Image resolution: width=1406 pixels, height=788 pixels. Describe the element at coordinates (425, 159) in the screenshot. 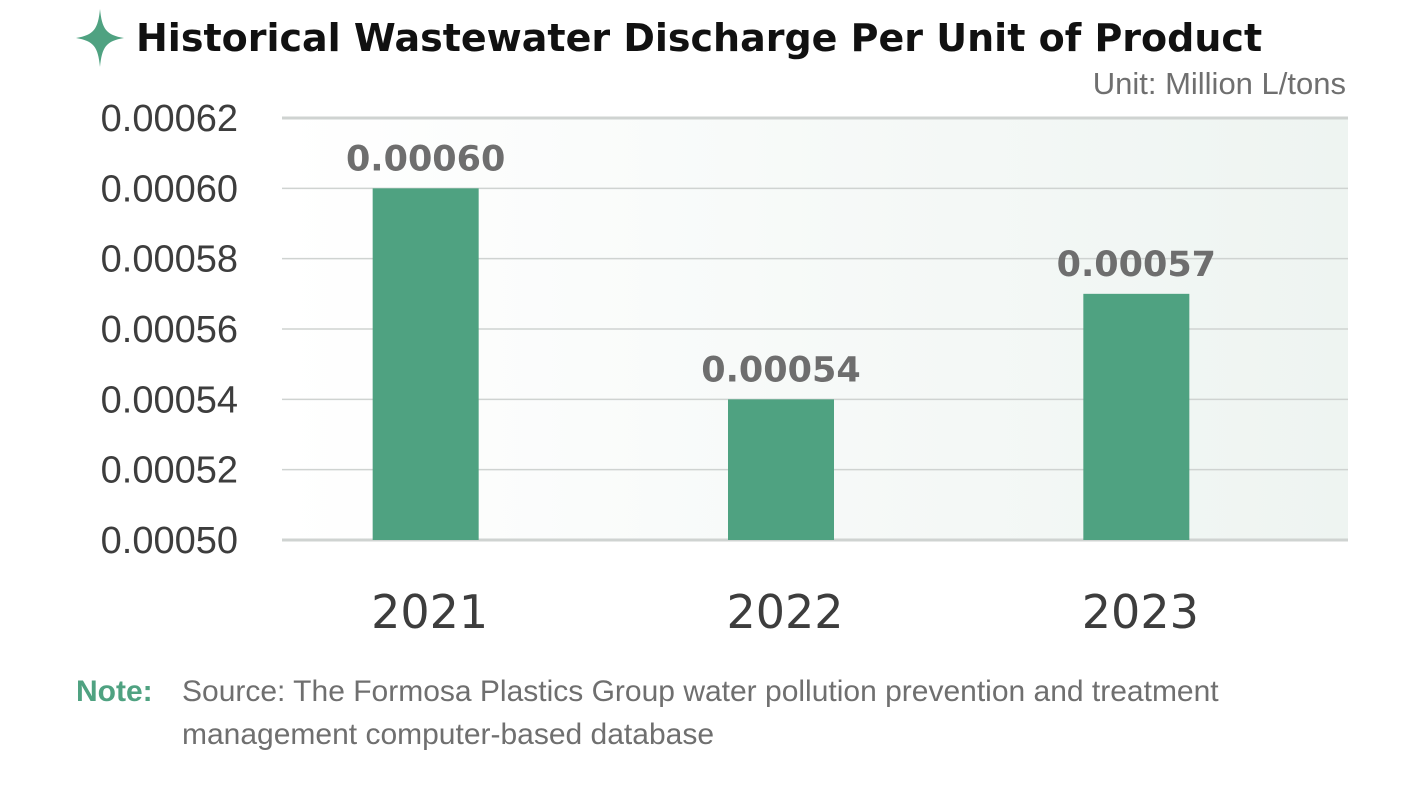

I see `data-label: 0.00060` at that location.